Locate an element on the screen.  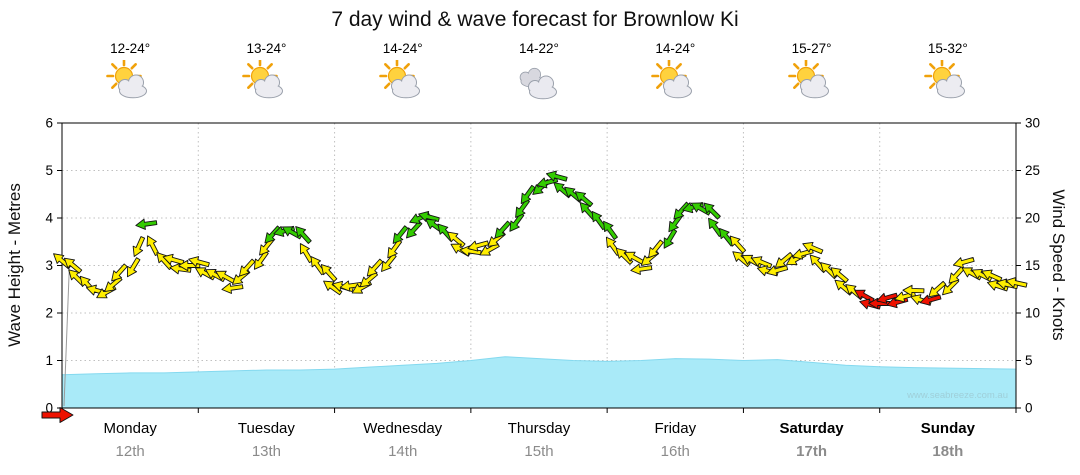
clouds-icon is located at coordinates (538, 83).